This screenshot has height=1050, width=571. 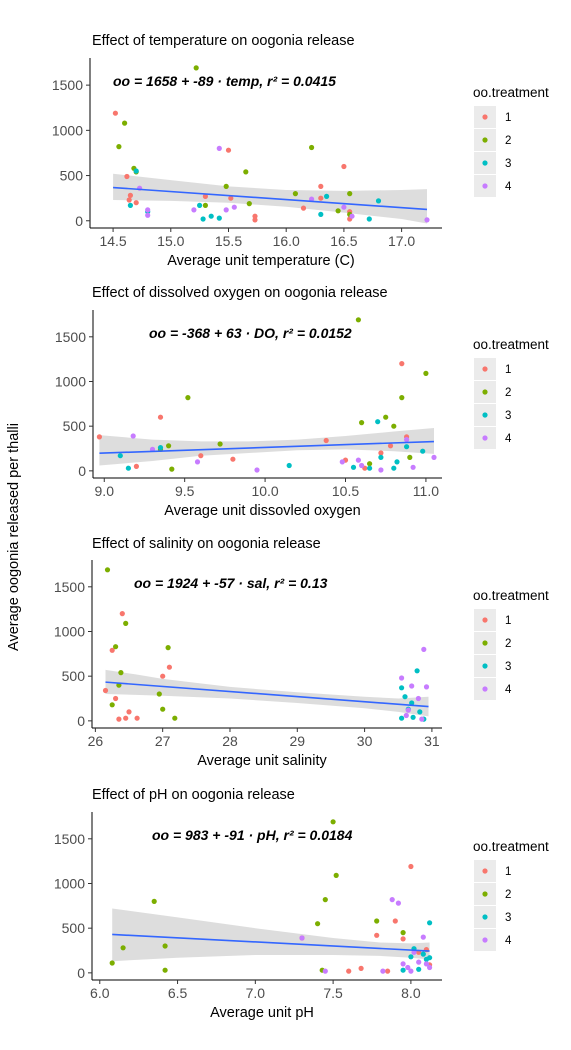 I want to click on x-tick-label: 16.5, so click(x=343, y=241).